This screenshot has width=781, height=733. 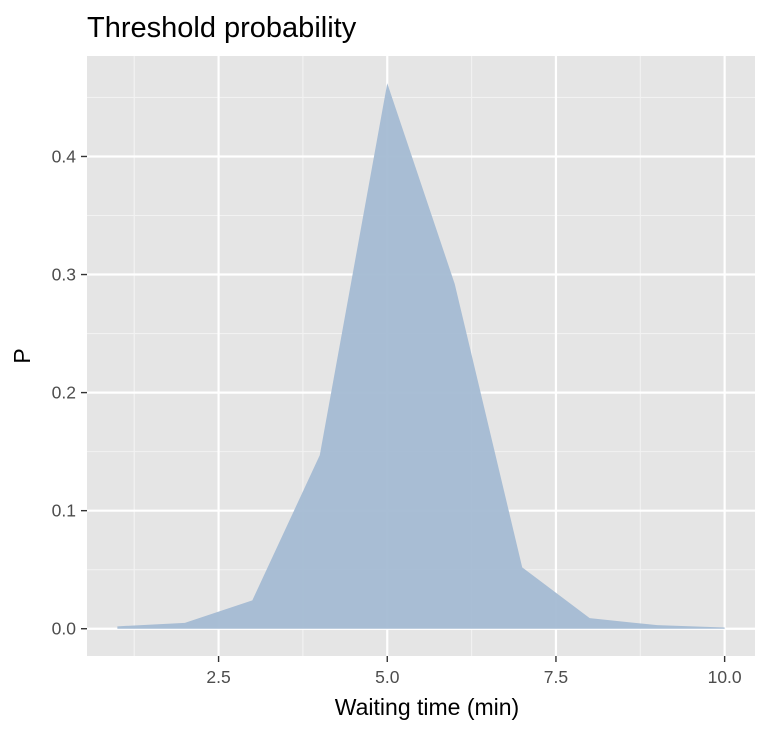 What do you see at coordinates (64, 275) in the screenshot?
I see `y-tick-label: 0.3` at bounding box center [64, 275].